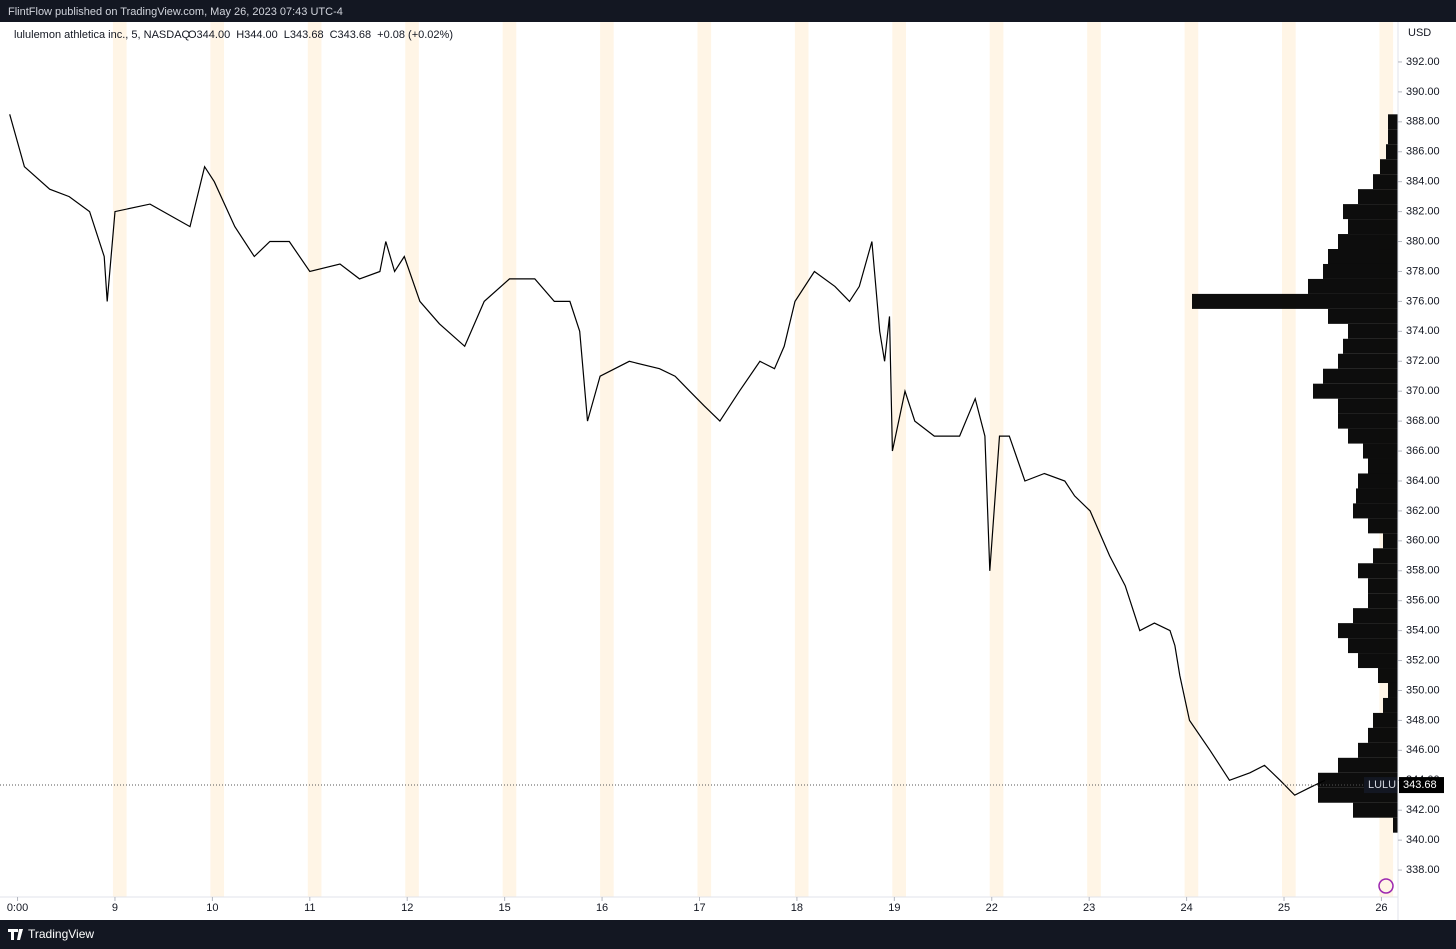 Image resolution: width=1456 pixels, height=949 pixels. I want to click on y-tick-label: 350.00, so click(1423, 690).